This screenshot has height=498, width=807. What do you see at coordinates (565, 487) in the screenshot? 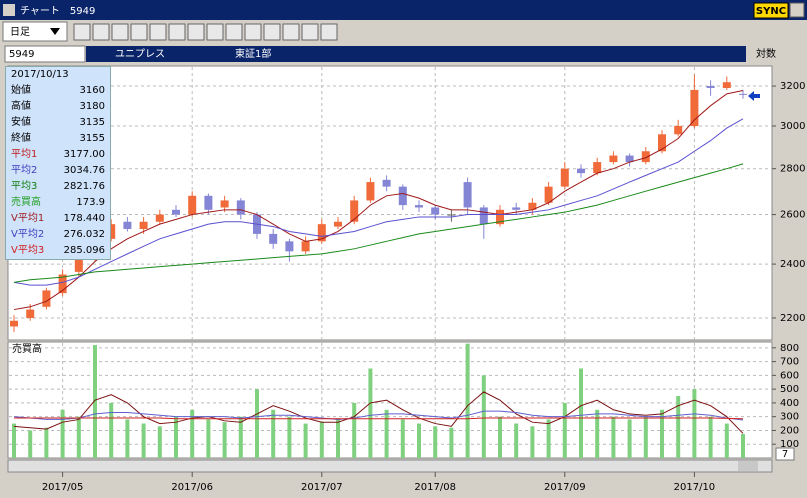
I see `x-tick-label: 2017/09` at bounding box center [565, 487].